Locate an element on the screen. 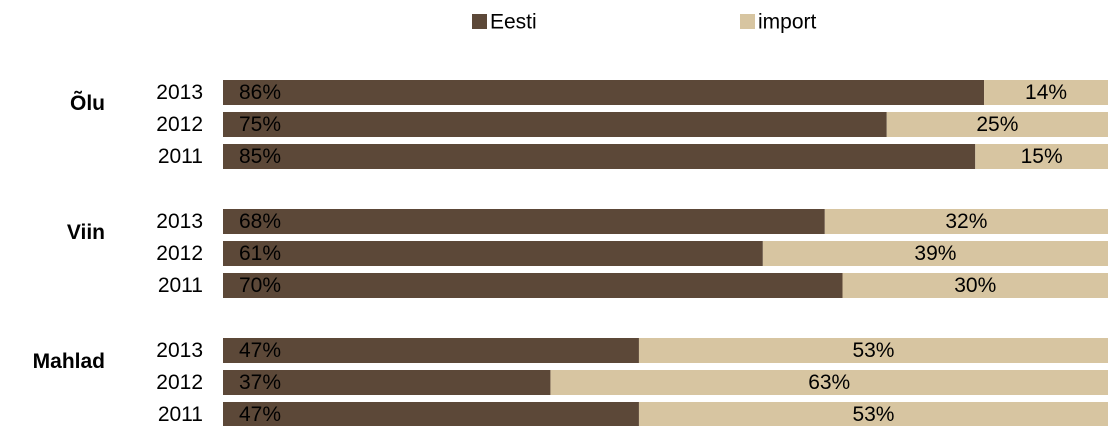 The image size is (1108, 426). legend-label: Eesti is located at coordinates (513, 22).